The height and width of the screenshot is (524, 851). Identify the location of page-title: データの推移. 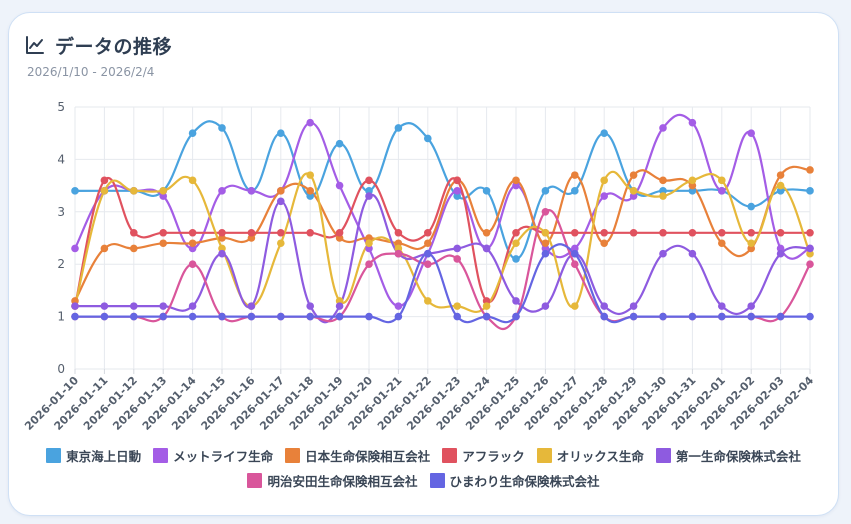
(114, 46).